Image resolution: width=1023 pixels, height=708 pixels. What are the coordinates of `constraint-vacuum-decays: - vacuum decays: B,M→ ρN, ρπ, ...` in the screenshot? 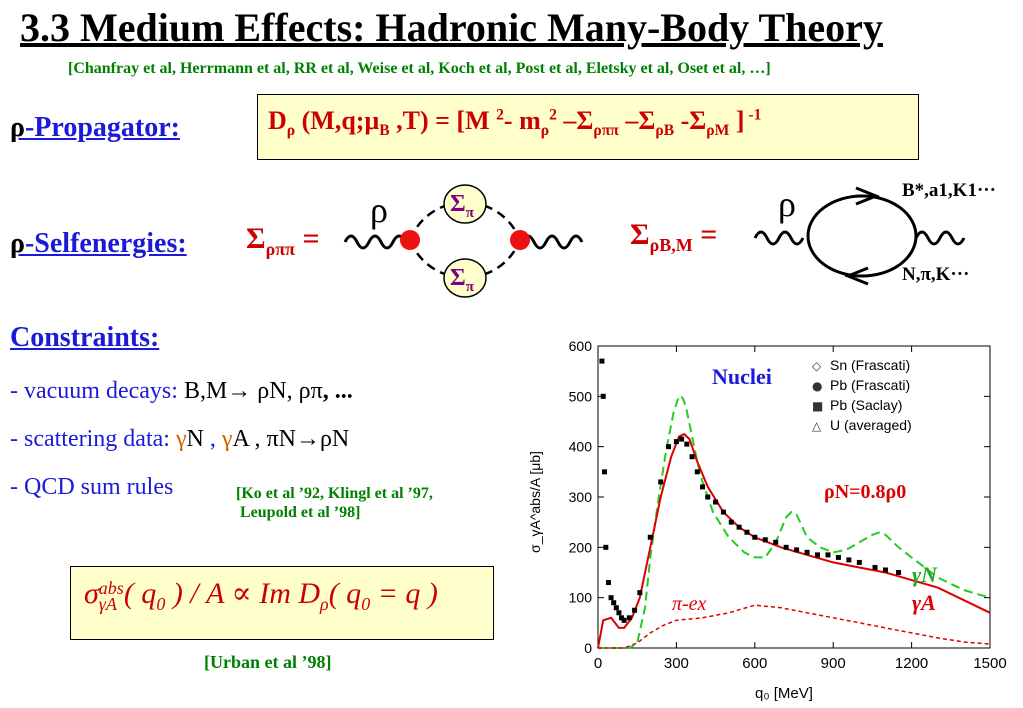 It's located at (181, 391).